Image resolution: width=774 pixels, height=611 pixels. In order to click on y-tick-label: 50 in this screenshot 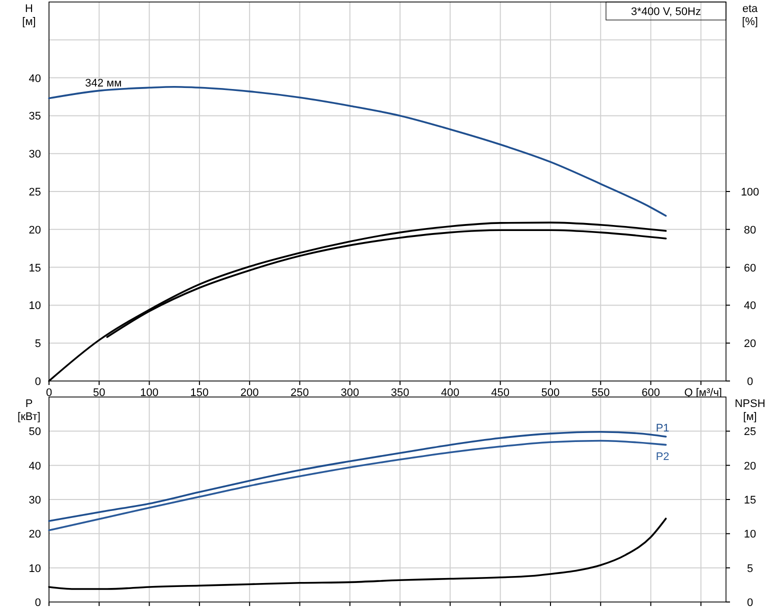, I will do `click(34, 432)`.